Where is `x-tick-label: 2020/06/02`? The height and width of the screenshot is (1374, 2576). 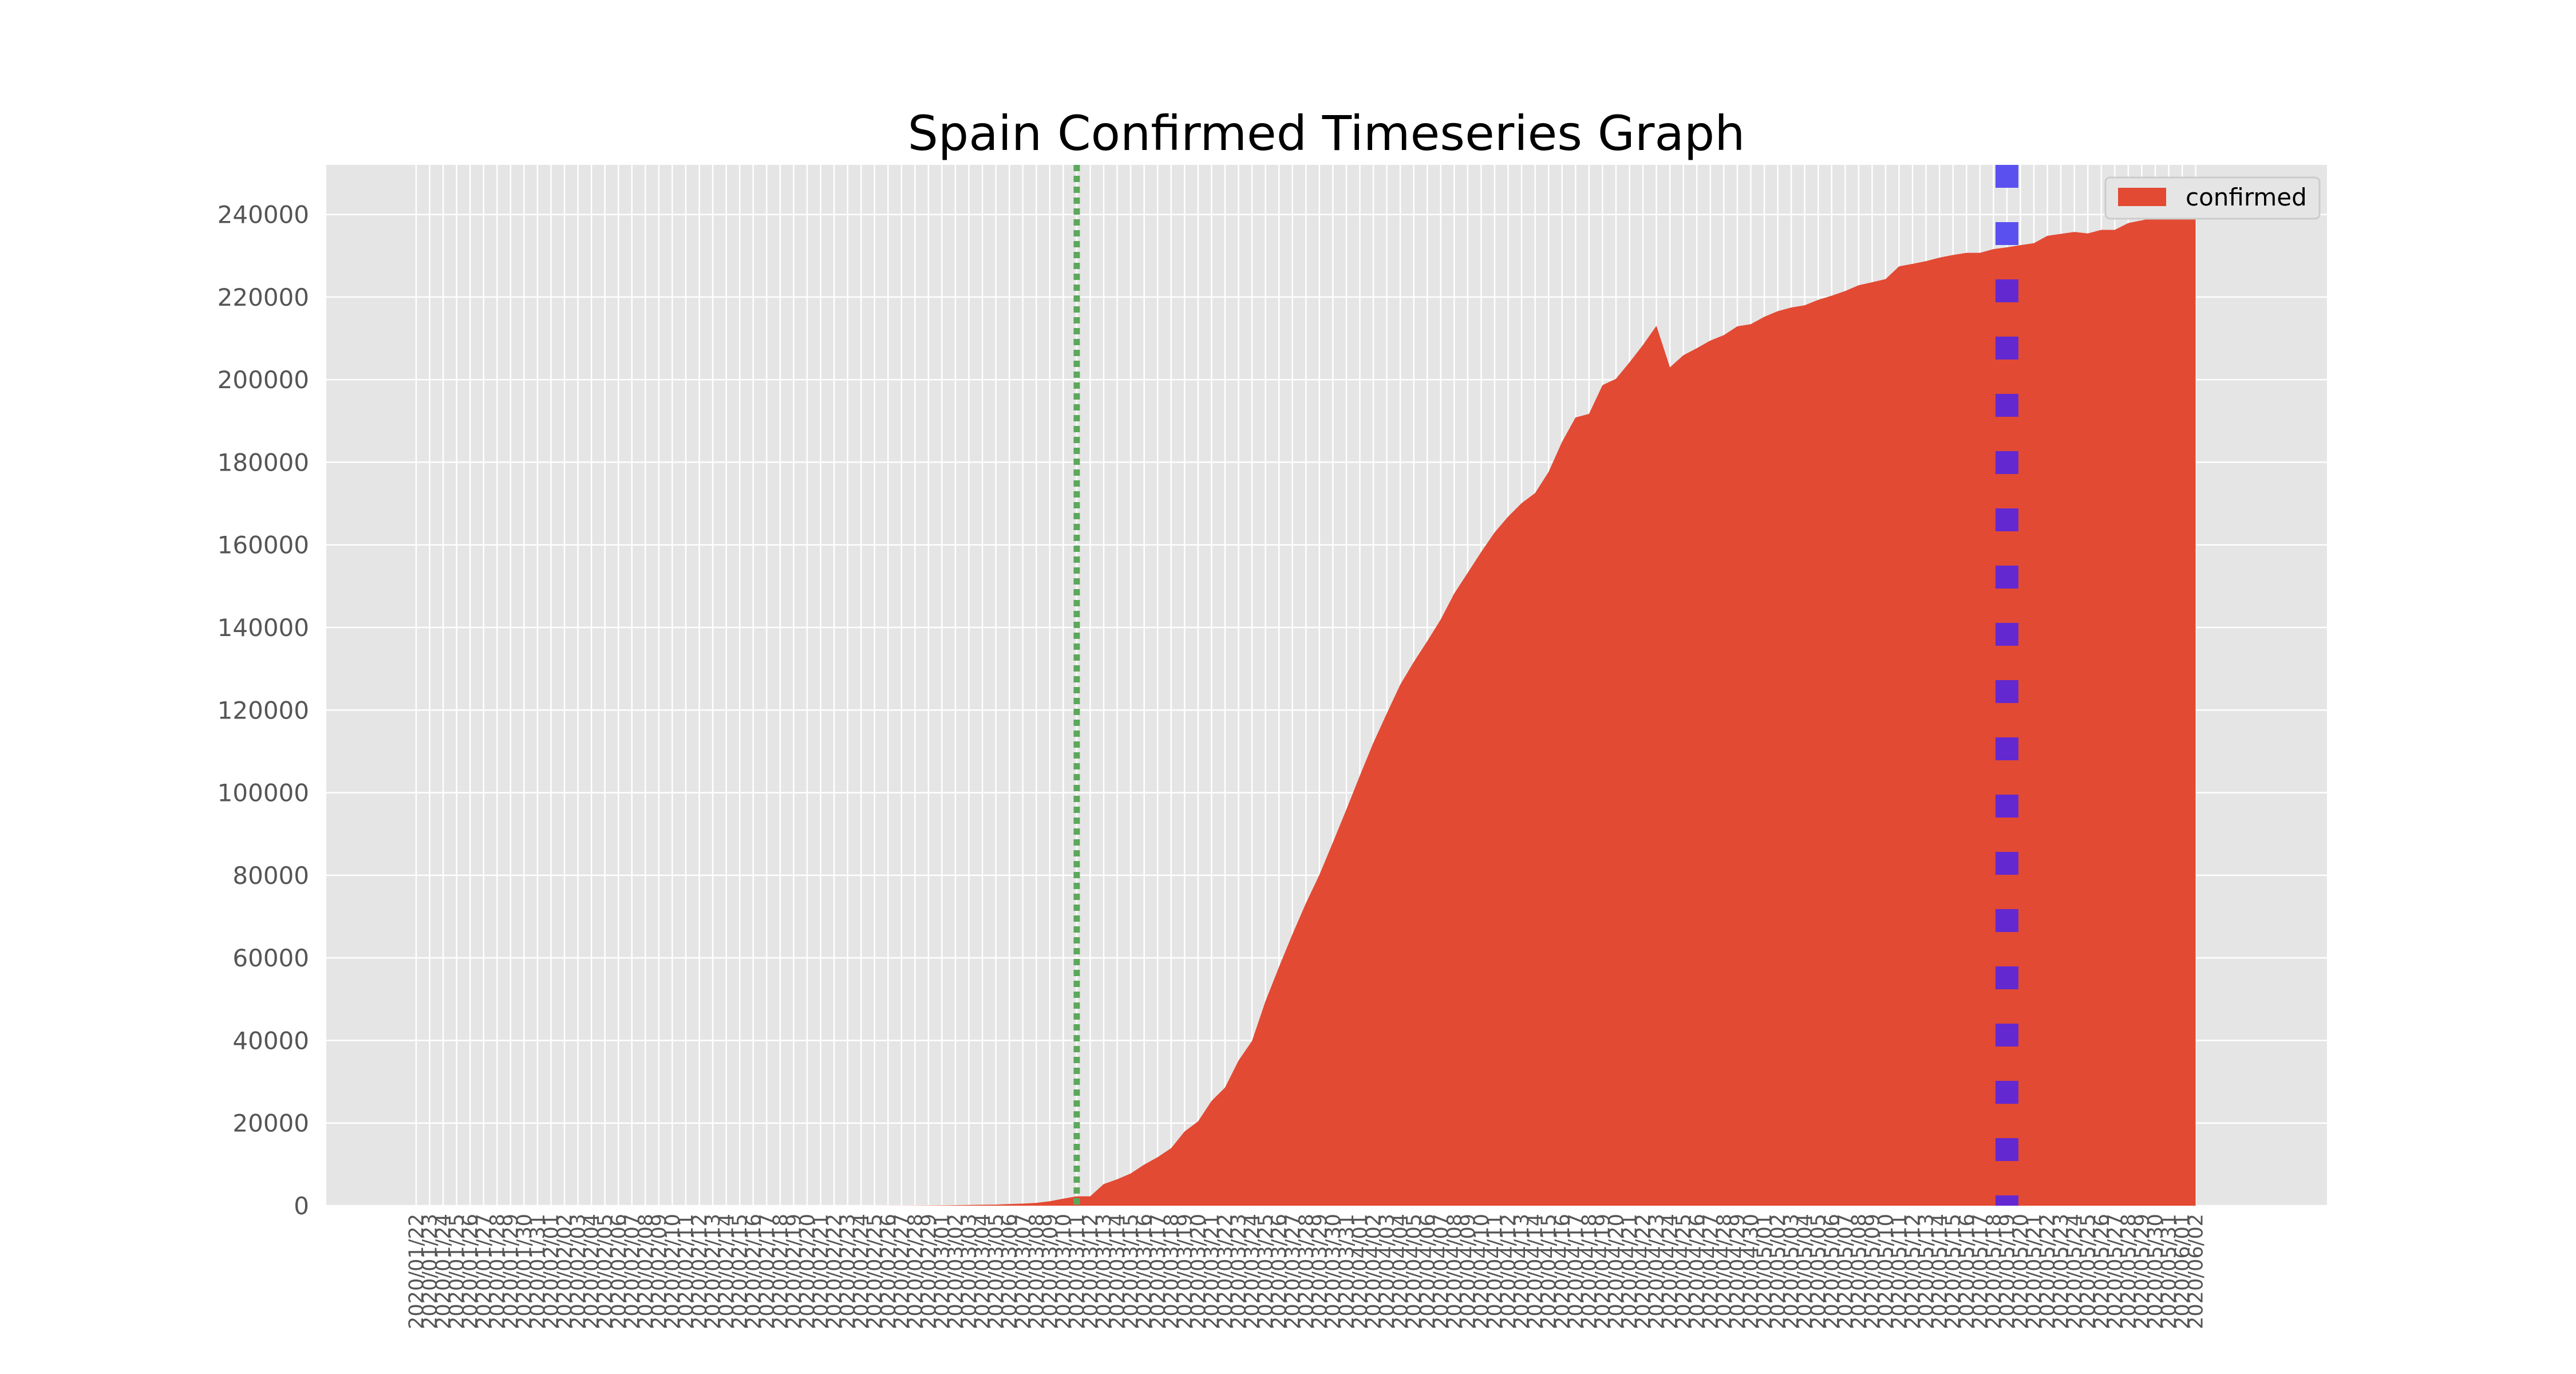
x-tick-label: 2020/06/02 is located at coordinates (2196, 1272).